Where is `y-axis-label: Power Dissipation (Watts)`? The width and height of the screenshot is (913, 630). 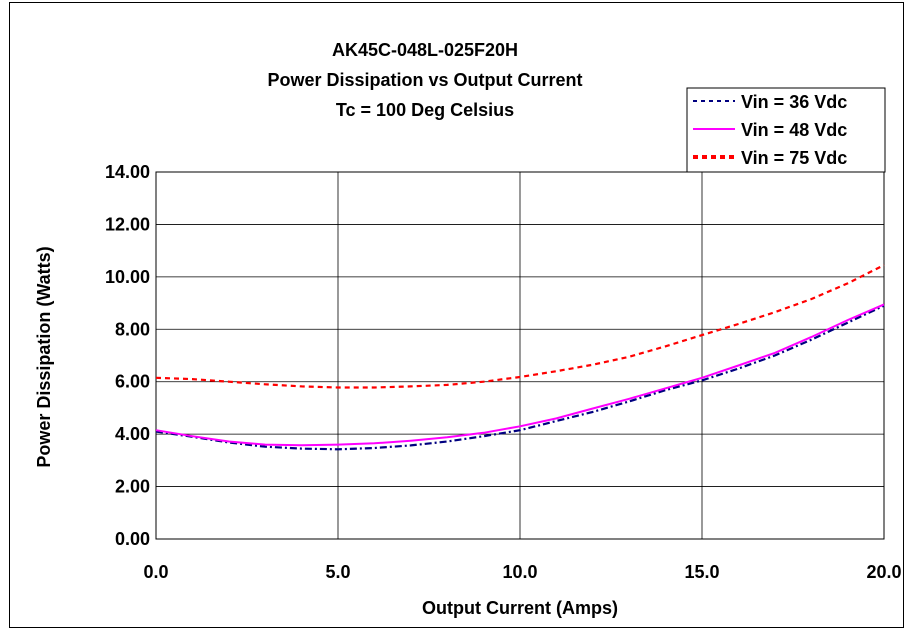
y-axis-label: Power Dissipation (Watts) is located at coordinates (44, 356).